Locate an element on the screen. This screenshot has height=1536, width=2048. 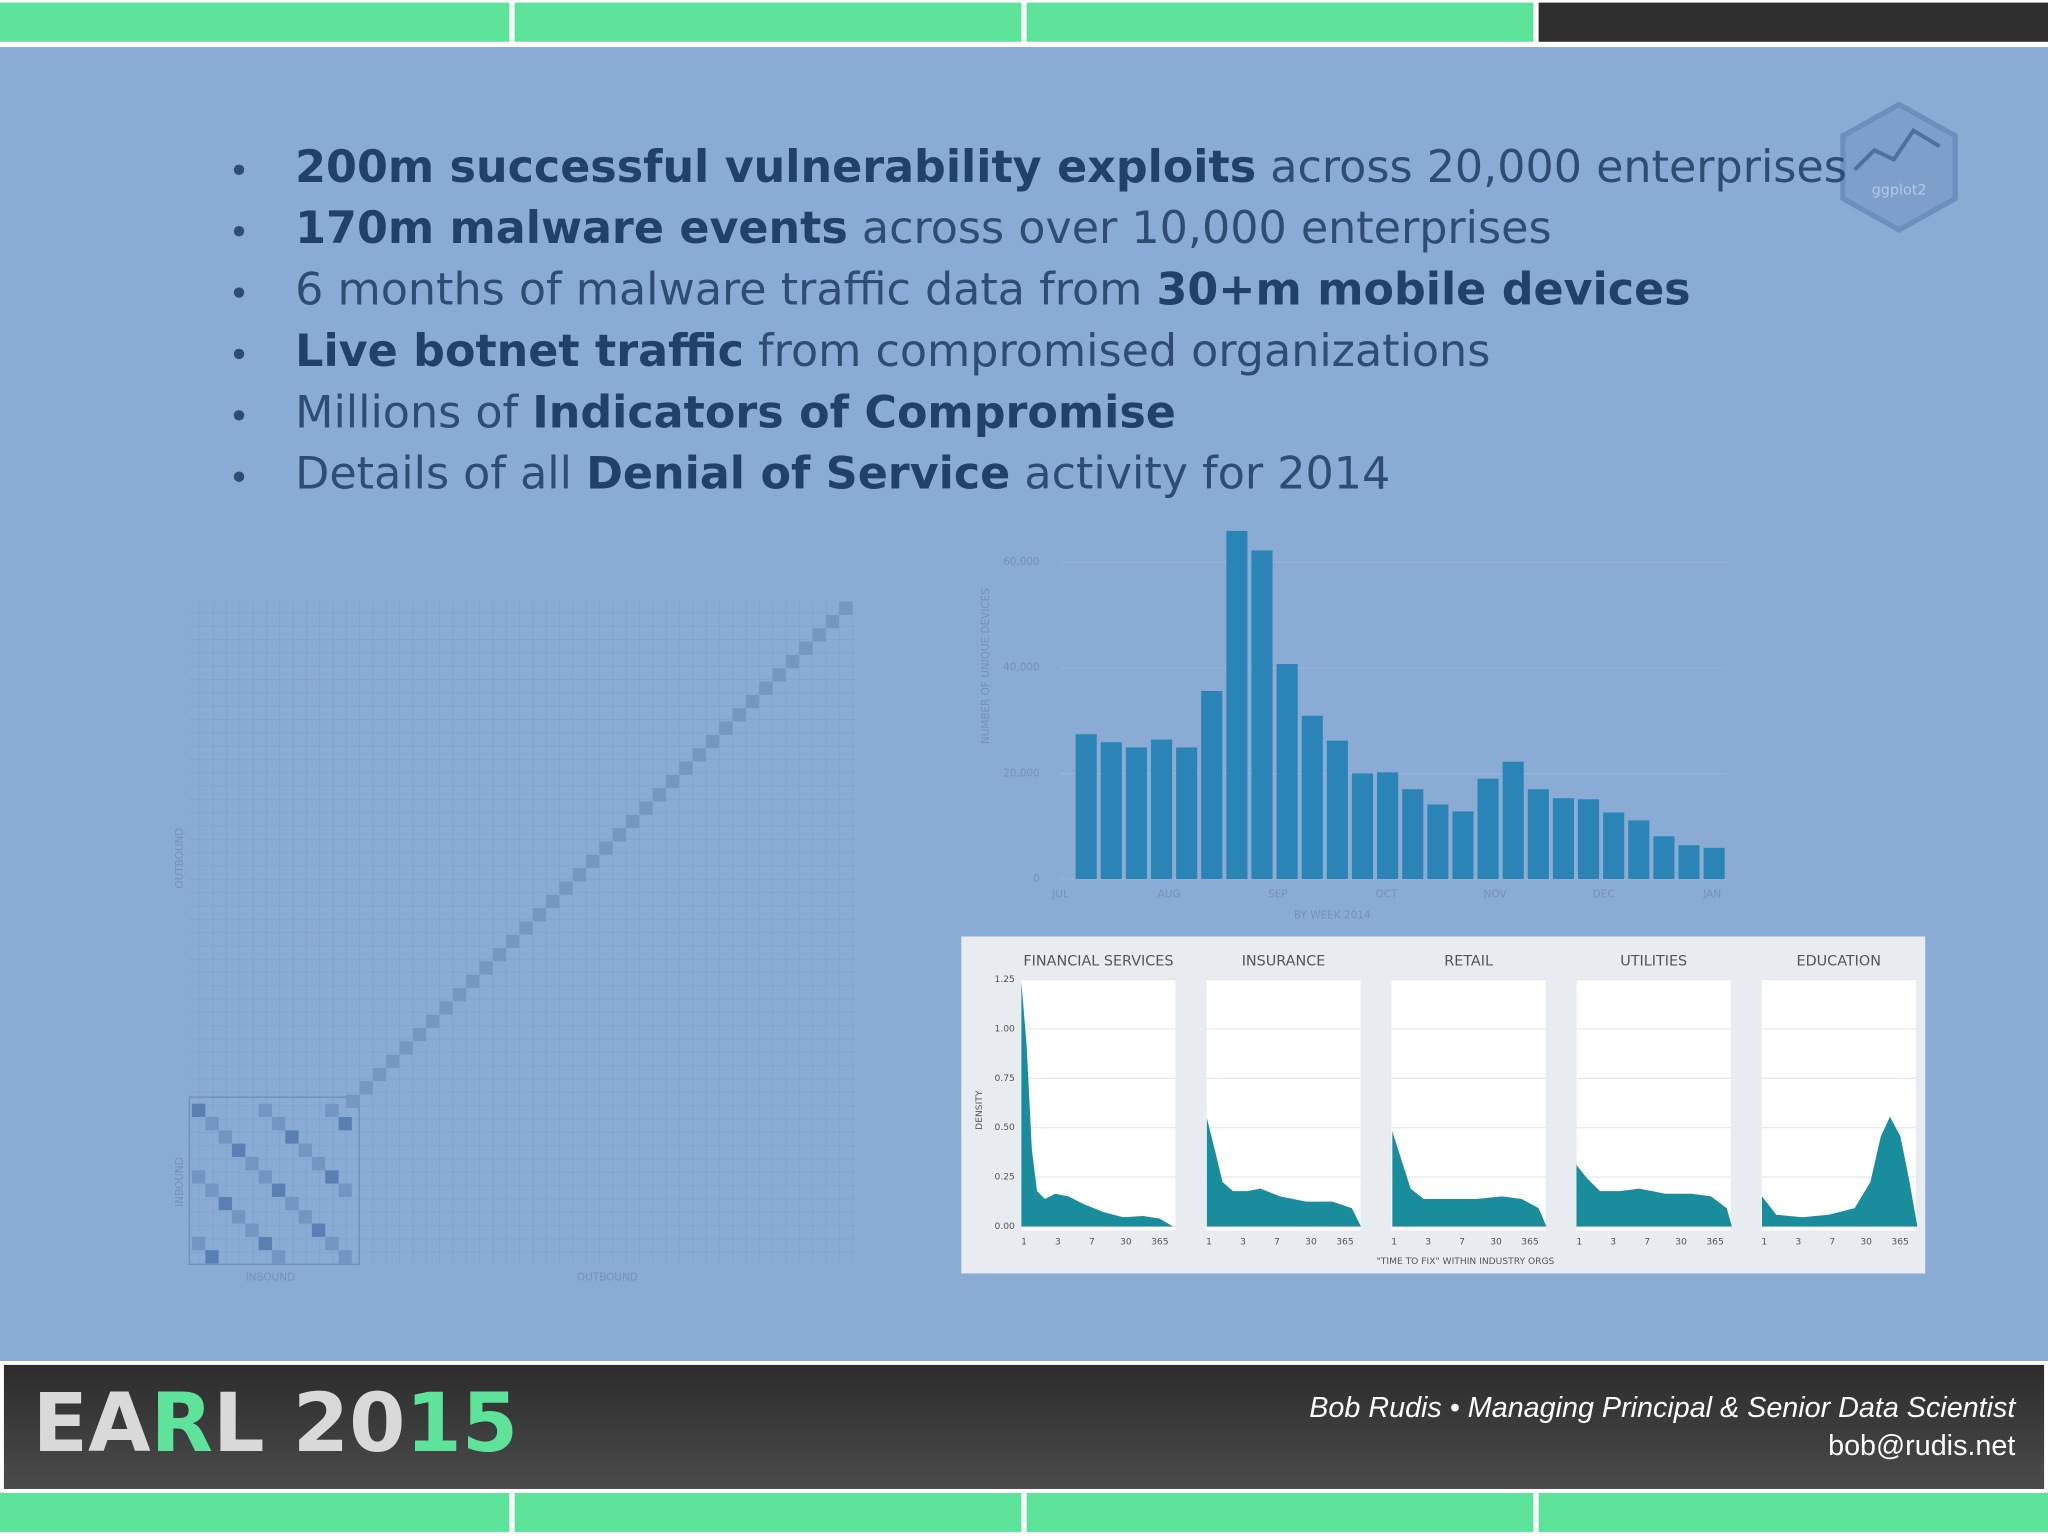
density-y-tick: 0.75 is located at coordinates (1005, 1079).